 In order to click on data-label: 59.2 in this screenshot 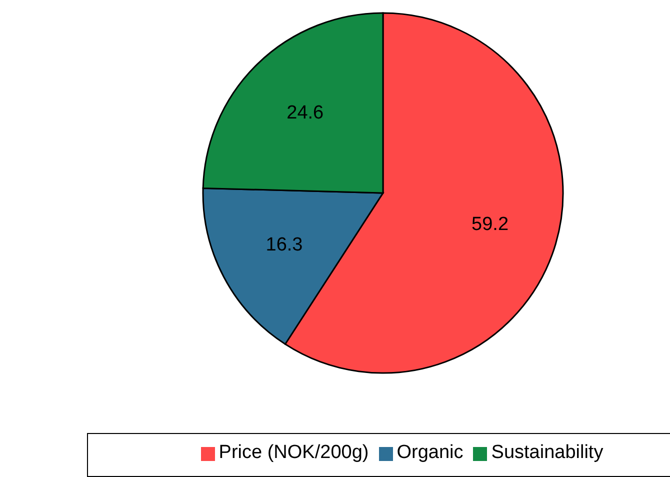, I will do `click(490, 225)`.